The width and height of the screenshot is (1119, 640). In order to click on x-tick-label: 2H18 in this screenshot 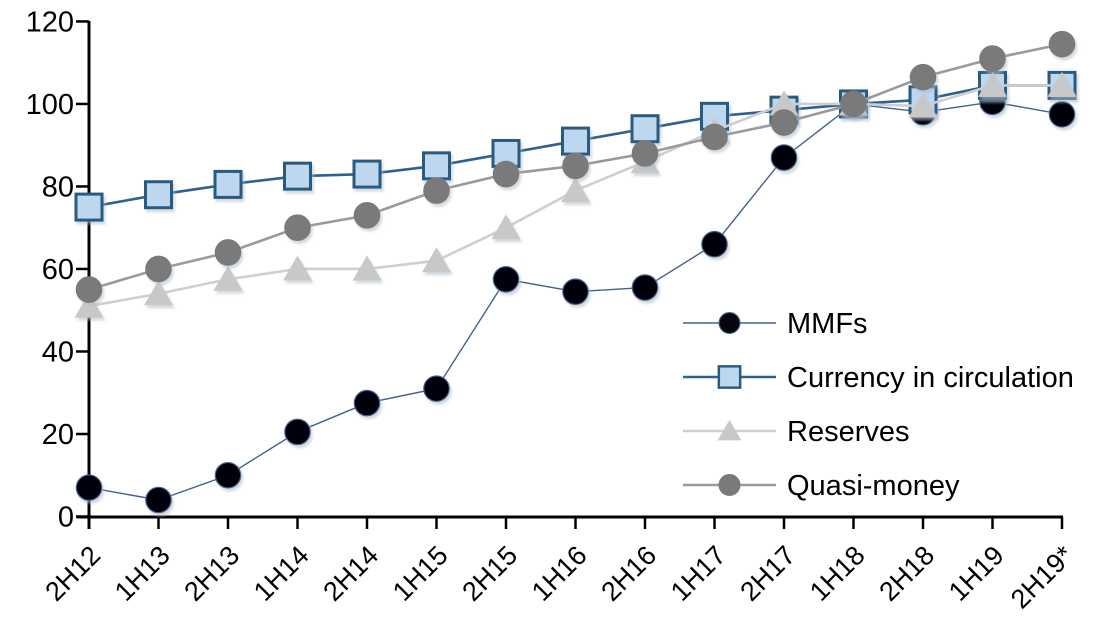, I will do `click(906, 573)`.